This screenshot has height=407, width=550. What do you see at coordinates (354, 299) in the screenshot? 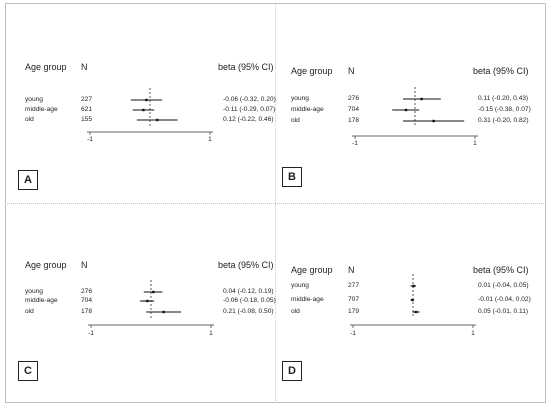
I see `n-value: 707` at bounding box center [354, 299].